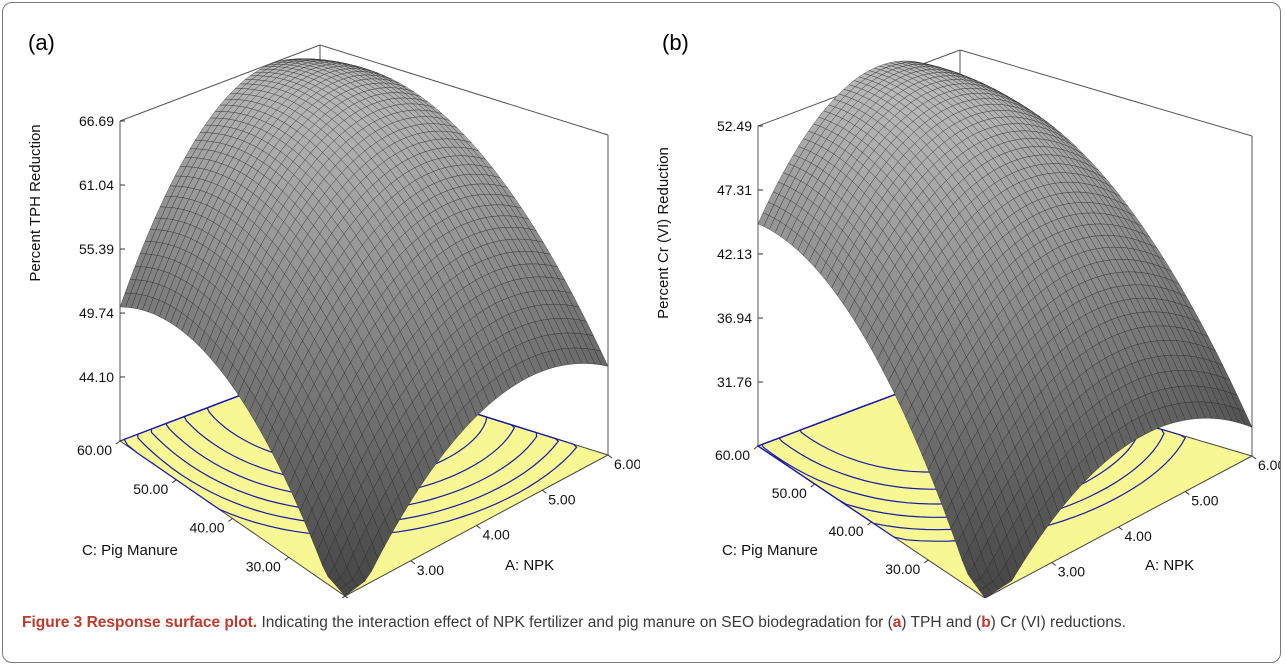 Image resolution: width=1285 pixels, height=667 pixels. Describe the element at coordinates (96, 185) in the screenshot. I see `z-tick-label: 61.04` at that location.